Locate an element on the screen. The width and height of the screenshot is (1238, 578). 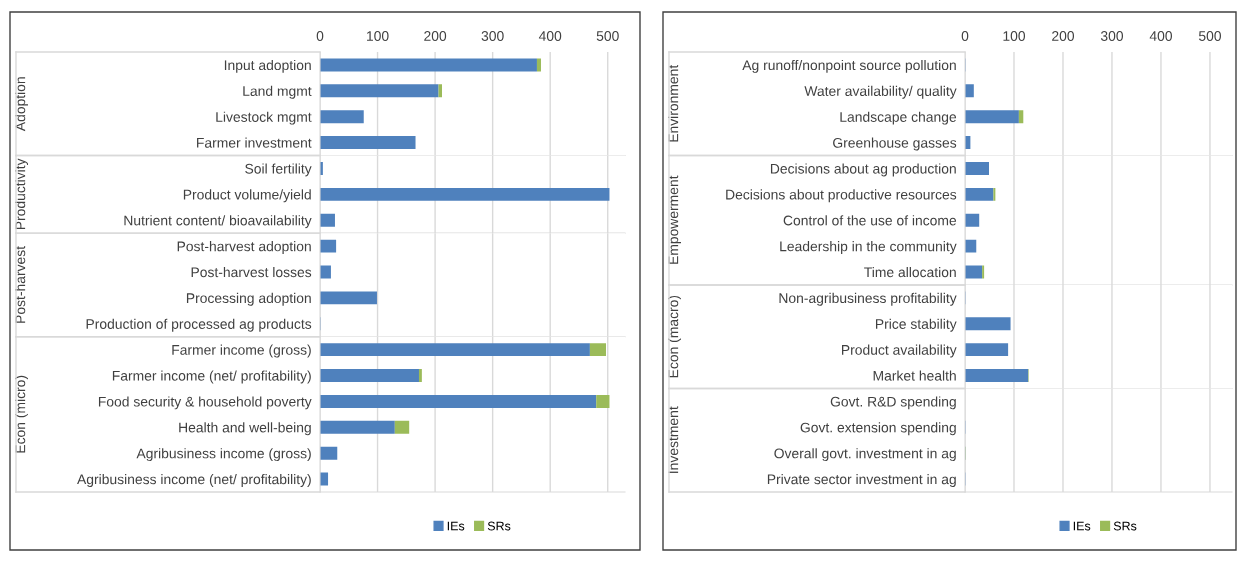
y-tick-label: Production of processed ag products is located at coordinates (199, 325).